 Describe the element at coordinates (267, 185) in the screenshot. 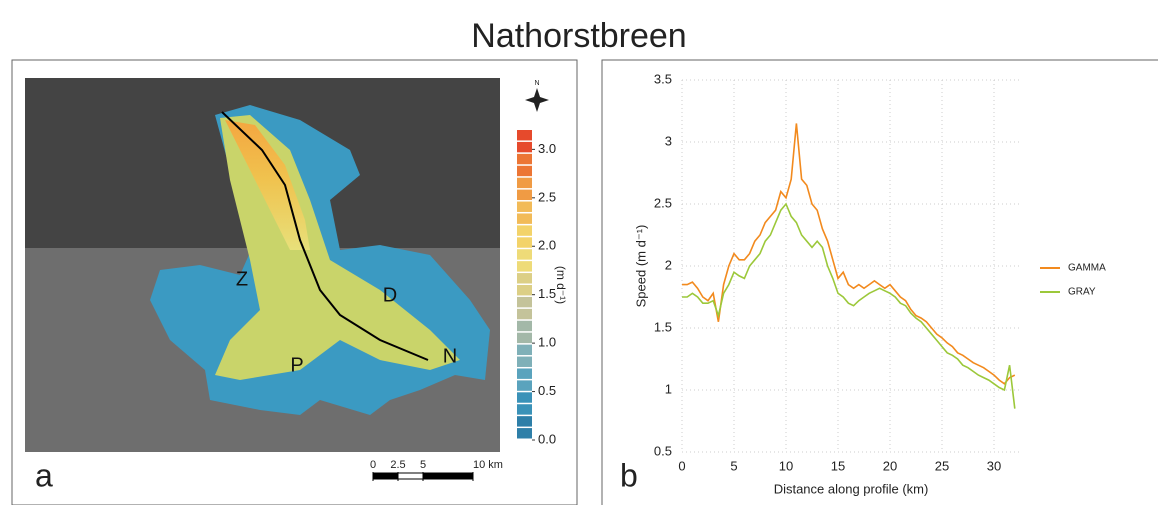

I see `glacier-core` at that location.